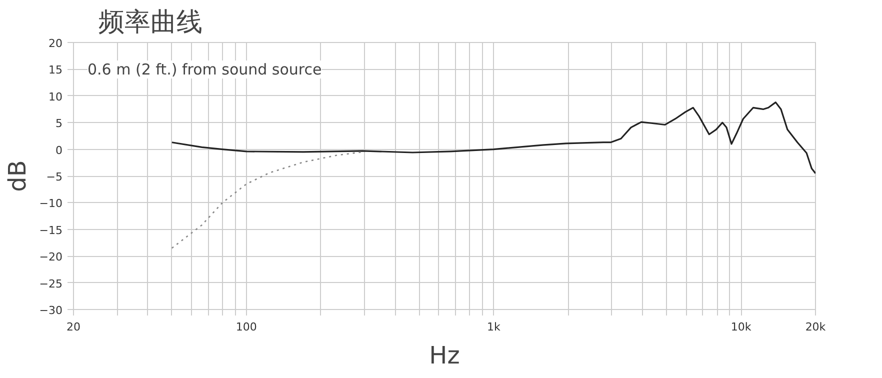 Image resolution: width=882 pixels, height=378 pixels. Describe the element at coordinates (246, 327) in the screenshot. I see `x-tick-label: 100` at that location.